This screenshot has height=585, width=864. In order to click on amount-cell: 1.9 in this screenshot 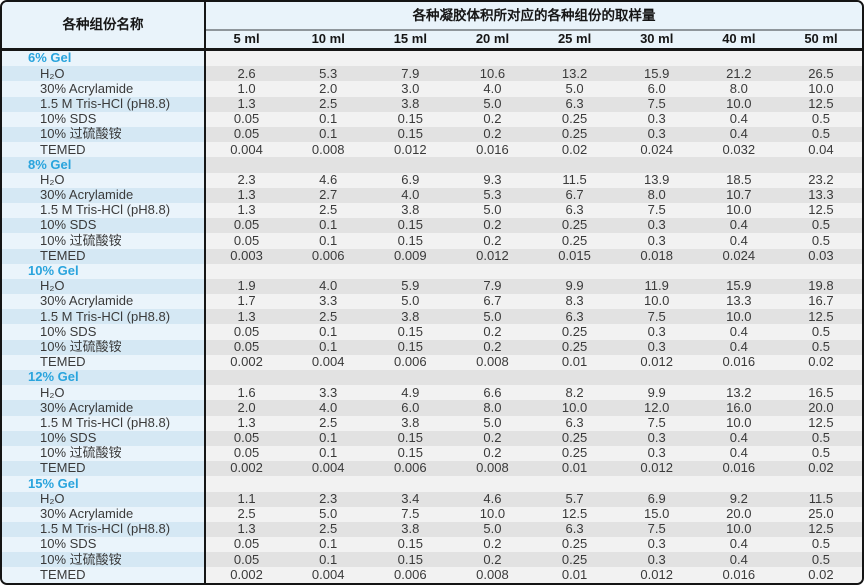, I will do `click(246, 286)`.